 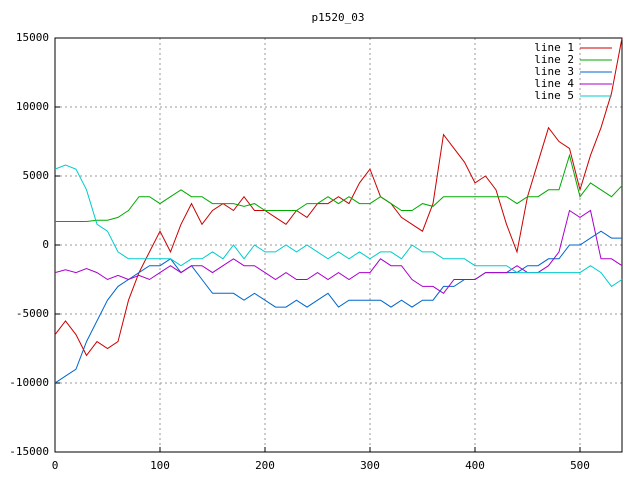 I want to click on y-tick-label: 10000, so click(x=32, y=106).